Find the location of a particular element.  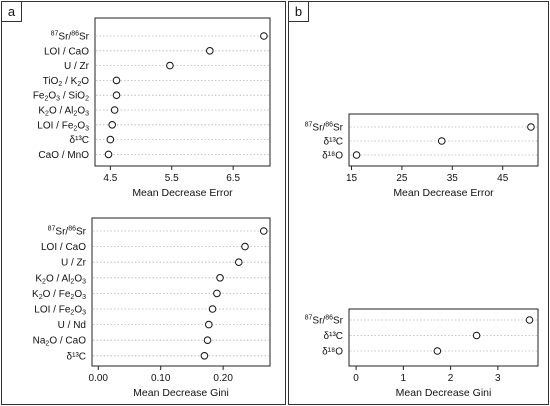

x-tick-label: 0.00 is located at coordinates (99, 378).